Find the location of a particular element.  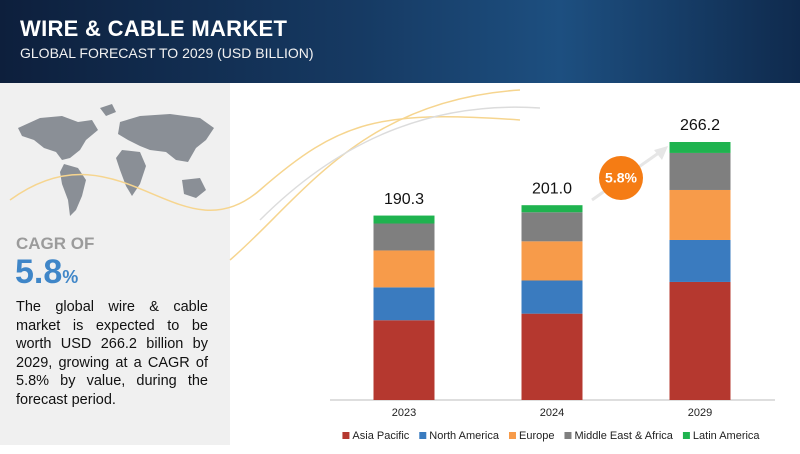

legend-label: Asia Pacific is located at coordinates (380, 436).